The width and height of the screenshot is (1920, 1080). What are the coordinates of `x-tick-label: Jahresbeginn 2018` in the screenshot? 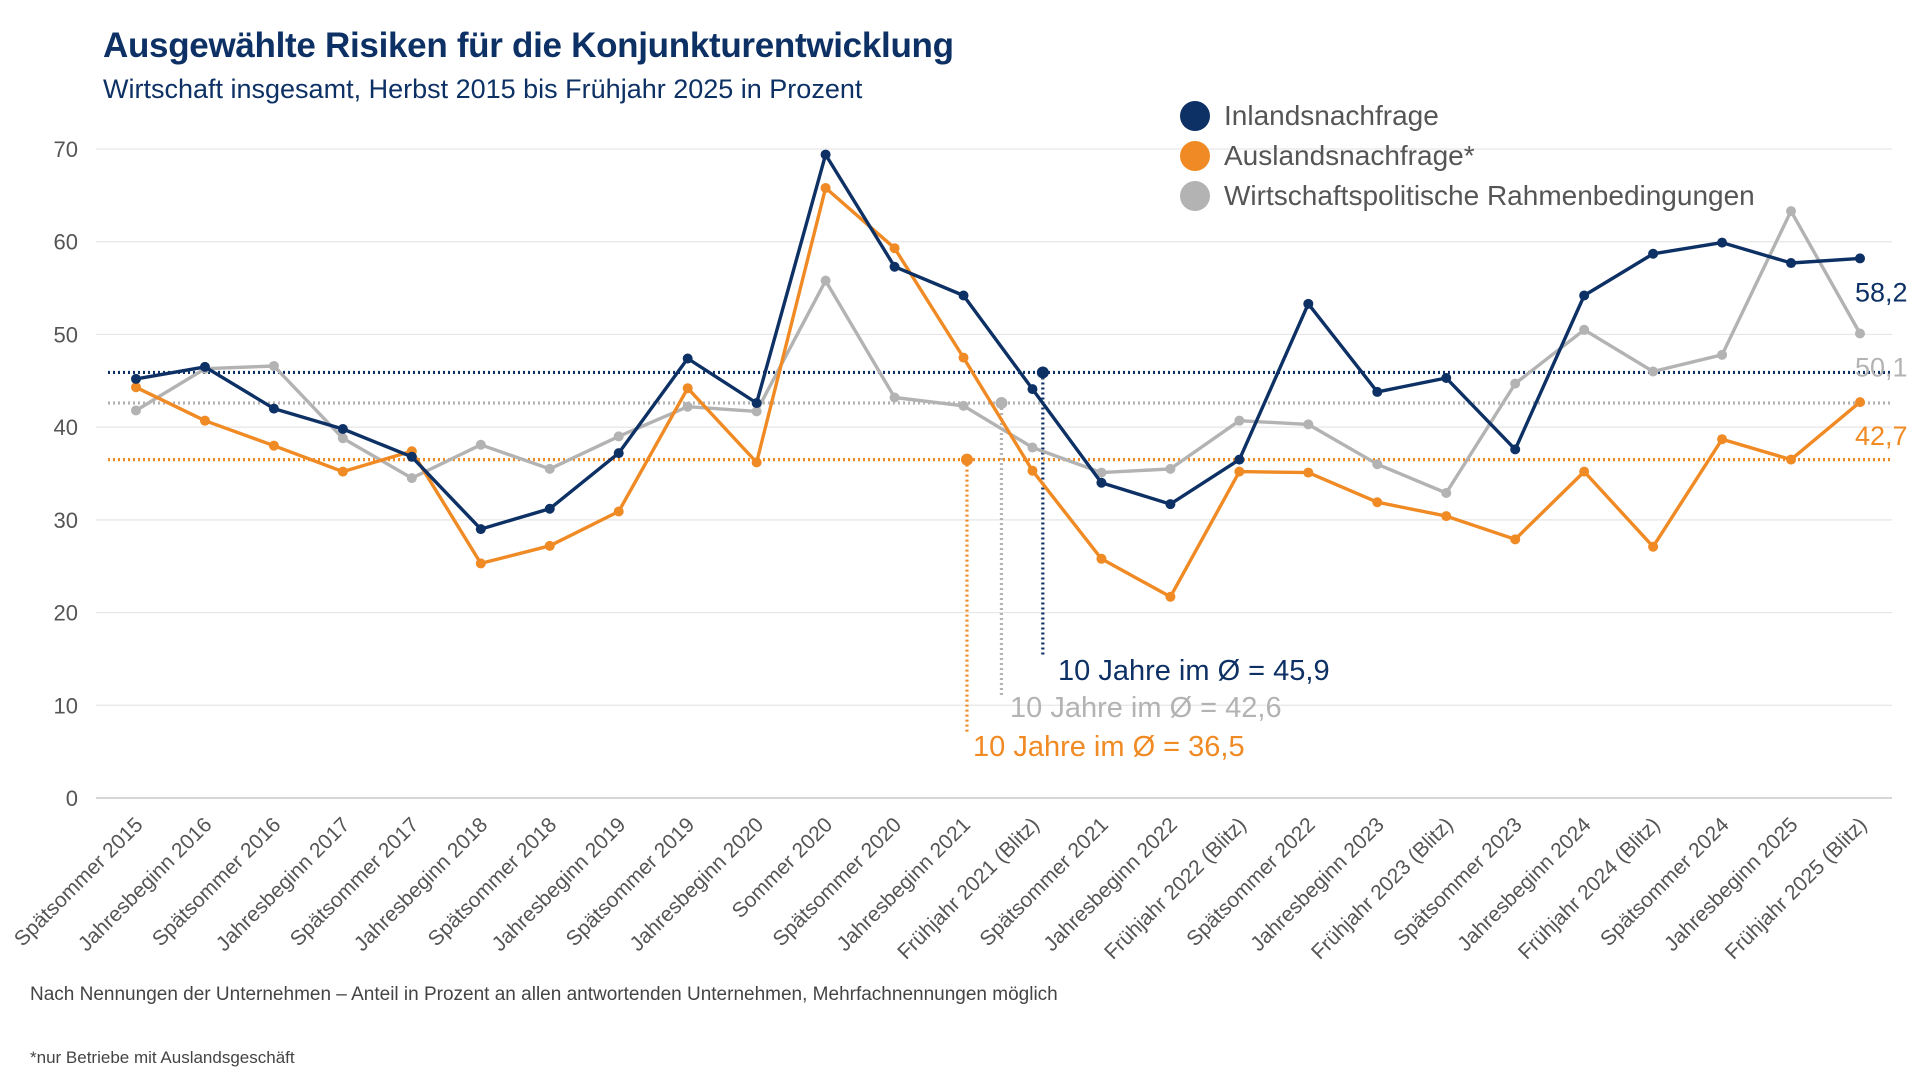 It's located at (421, 884).